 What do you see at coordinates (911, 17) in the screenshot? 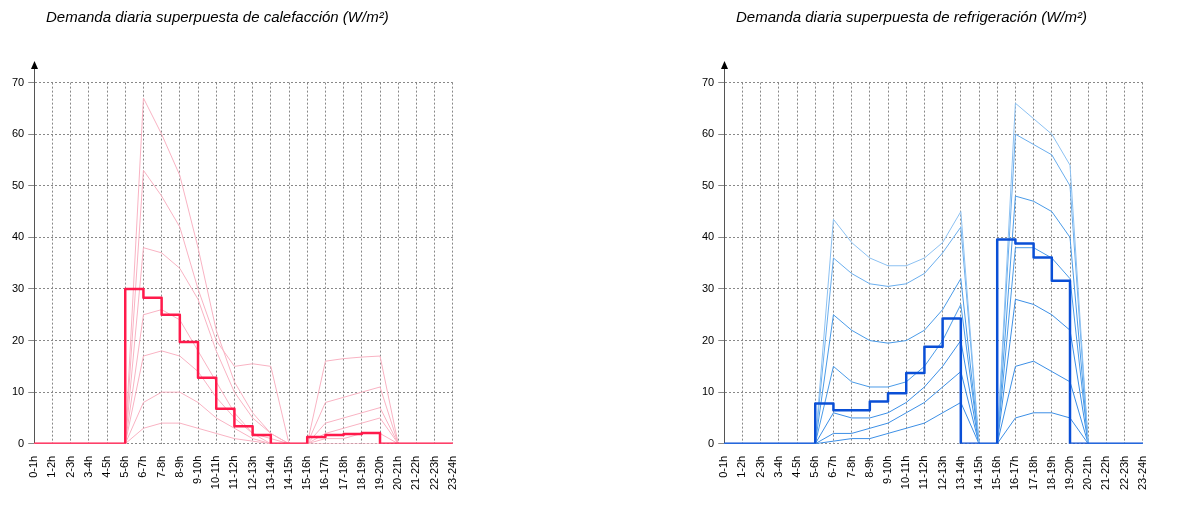
I see `chart-title: Demanda diaria superpuesta de refrigeración (W/m²)` at bounding box center [911, 17].